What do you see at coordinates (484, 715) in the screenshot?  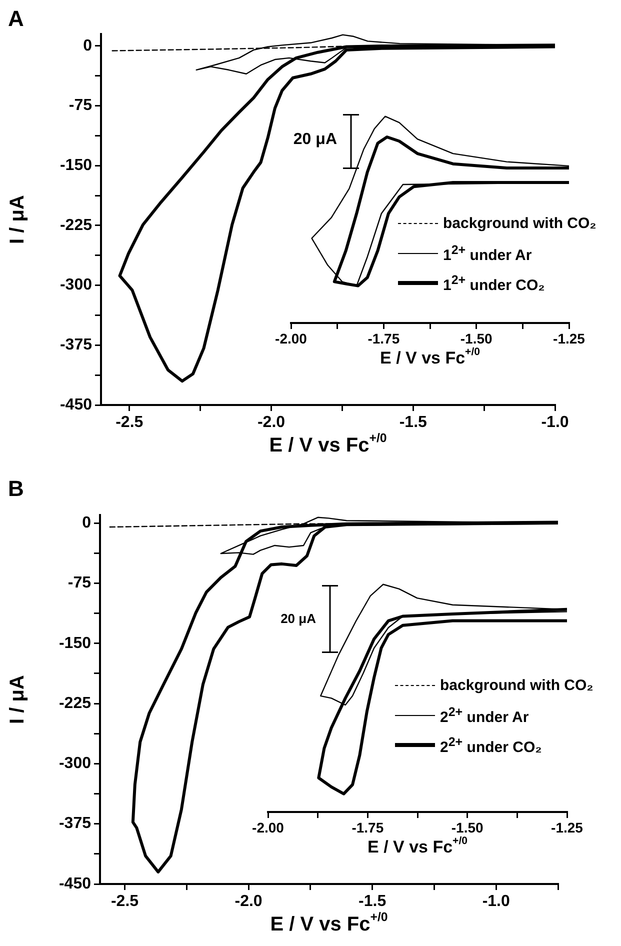 I see `legend-label: 2$^{2+}$ under Ar` at bounding box center [484, 715].